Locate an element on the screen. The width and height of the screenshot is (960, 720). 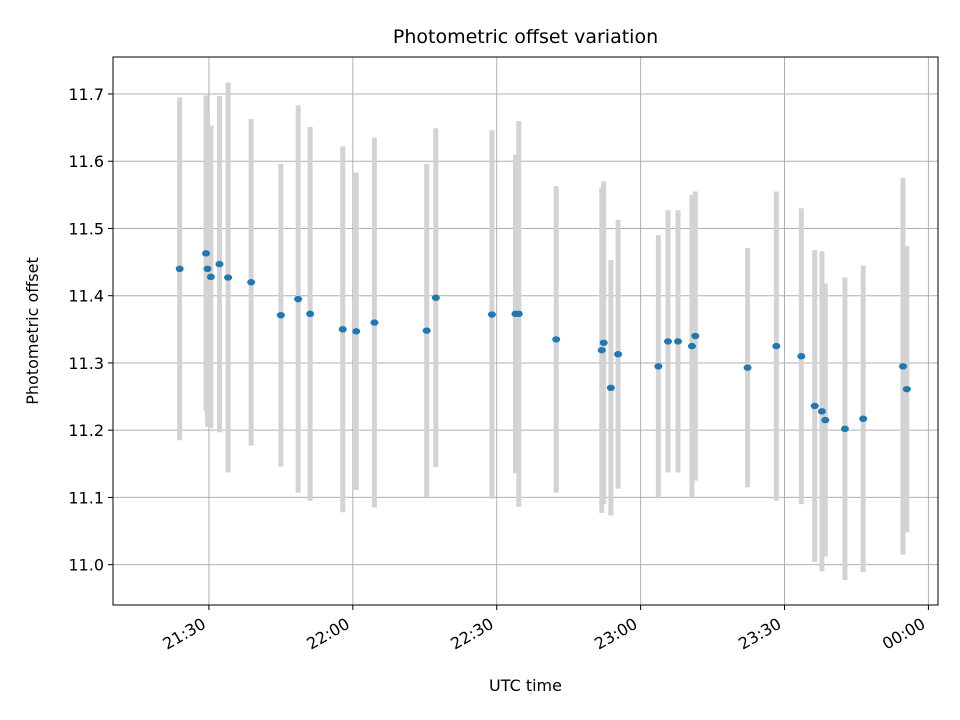
y-axis-label: Photometric offset is located at coordinates (32, 331).